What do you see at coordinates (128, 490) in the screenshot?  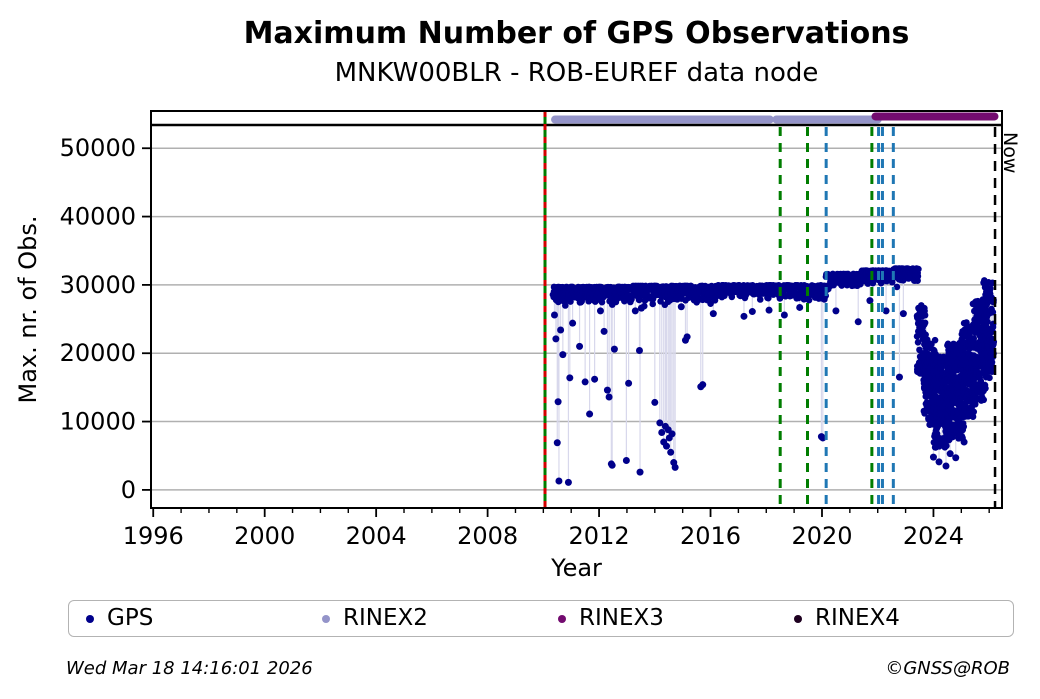 I see `y-tick-label: 0` at bounding box center [128, 490].